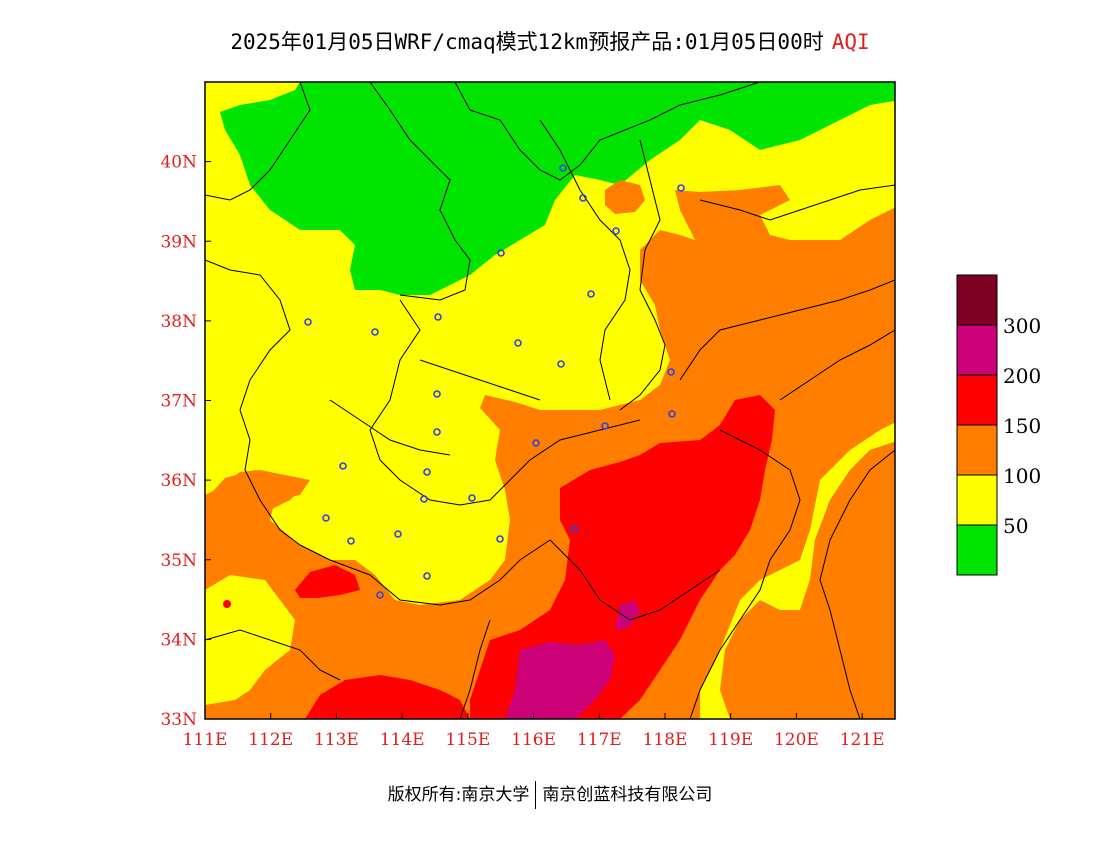  Describe the element at coordinates (467, 740) in the screenshot. I see `lon-tick-label: 115E` at that location.